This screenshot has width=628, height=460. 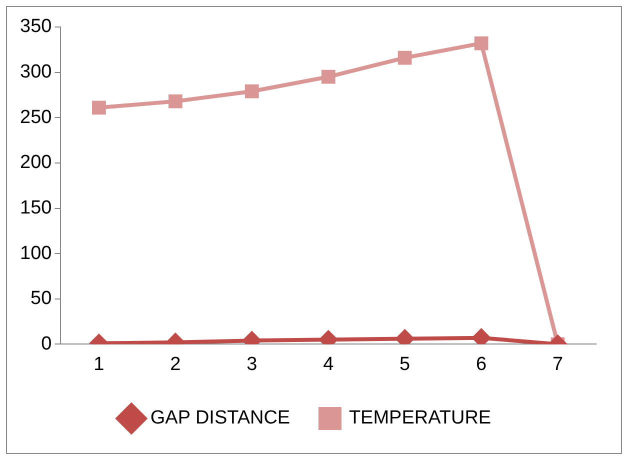 What do you see at coordinates (36, 207) in the screenshot?
I see `y-tick-label: 150` at bounding box center [36, 207].